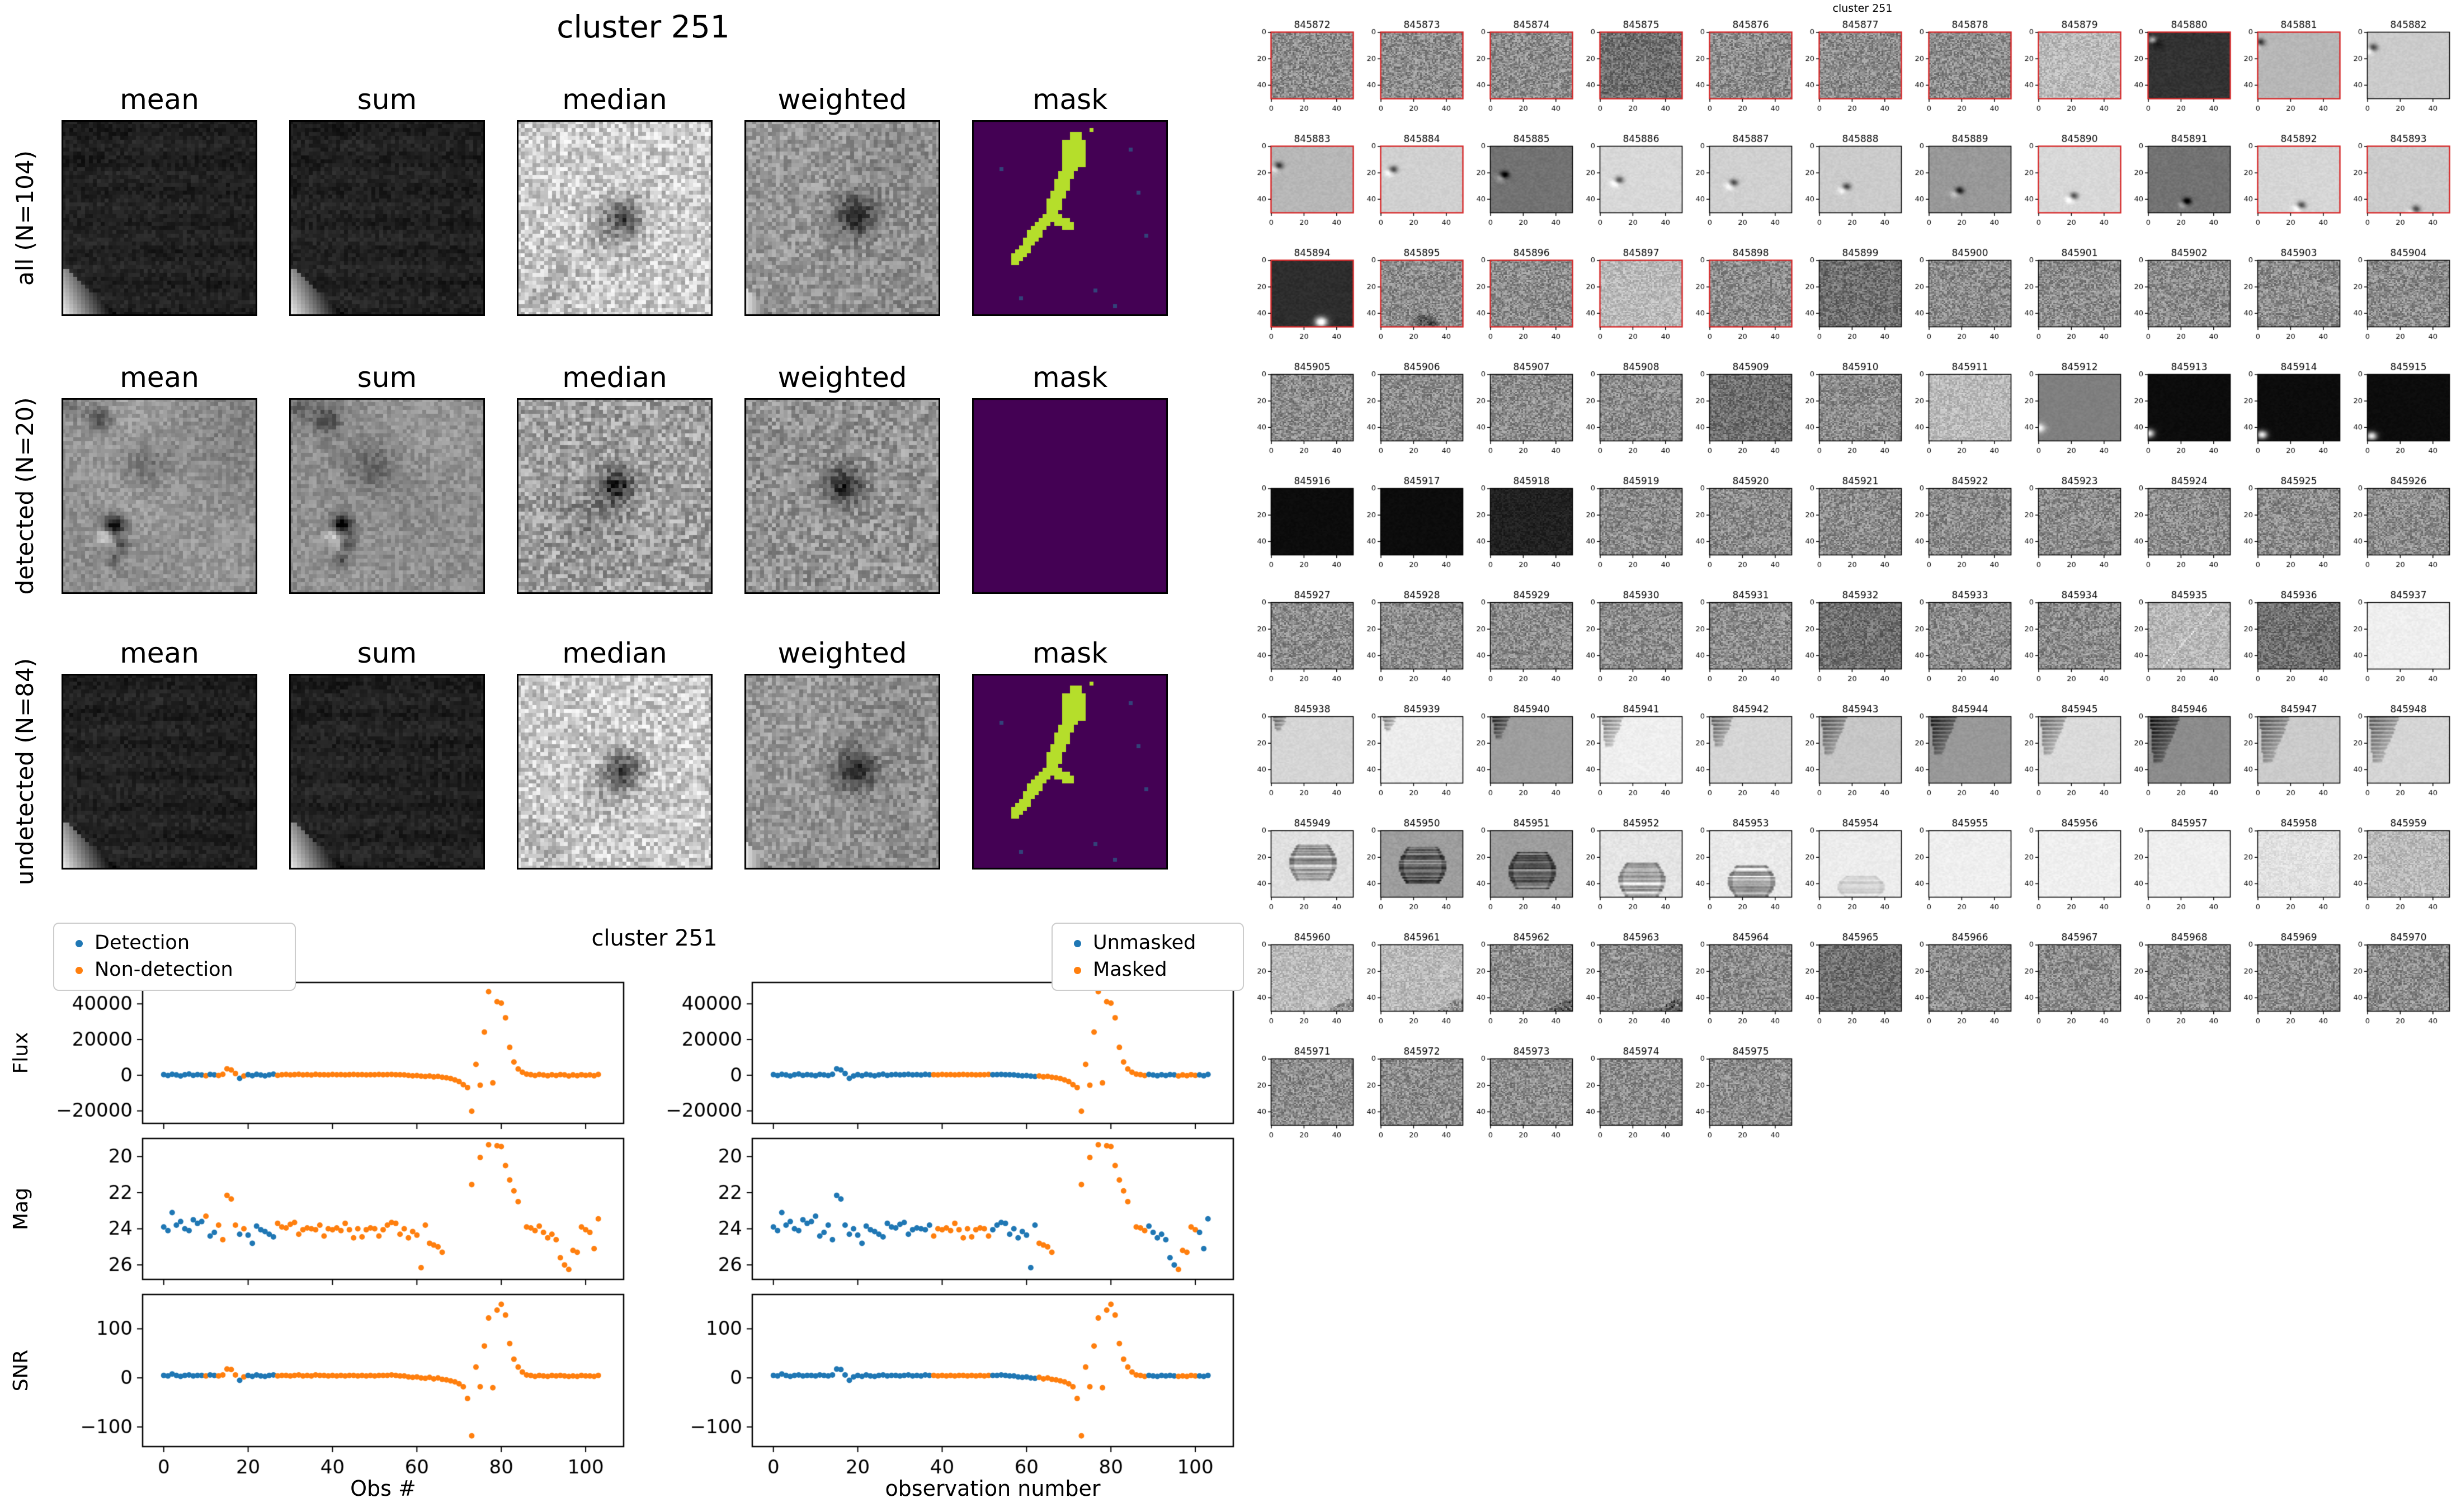  Describe the element at coordinates (945, 1211) in the screenshot. I see `scatter-panel-right-mag` at that location.